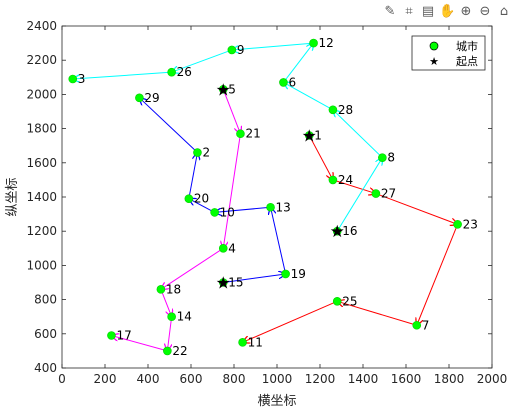  What do you see at coordinates (318, 135) in the screenshot?
I see `city-label: 1` at bounding box center [318, 135].